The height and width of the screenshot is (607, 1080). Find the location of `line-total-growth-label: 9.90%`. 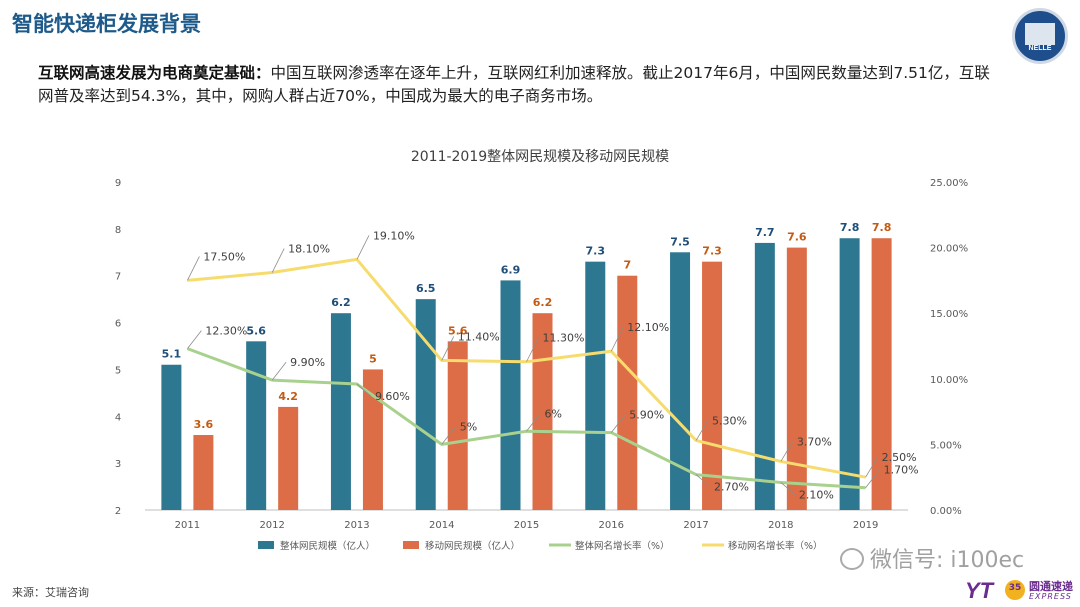

line-total-growth-label: 9.90% is located at coordinates (307, 362).